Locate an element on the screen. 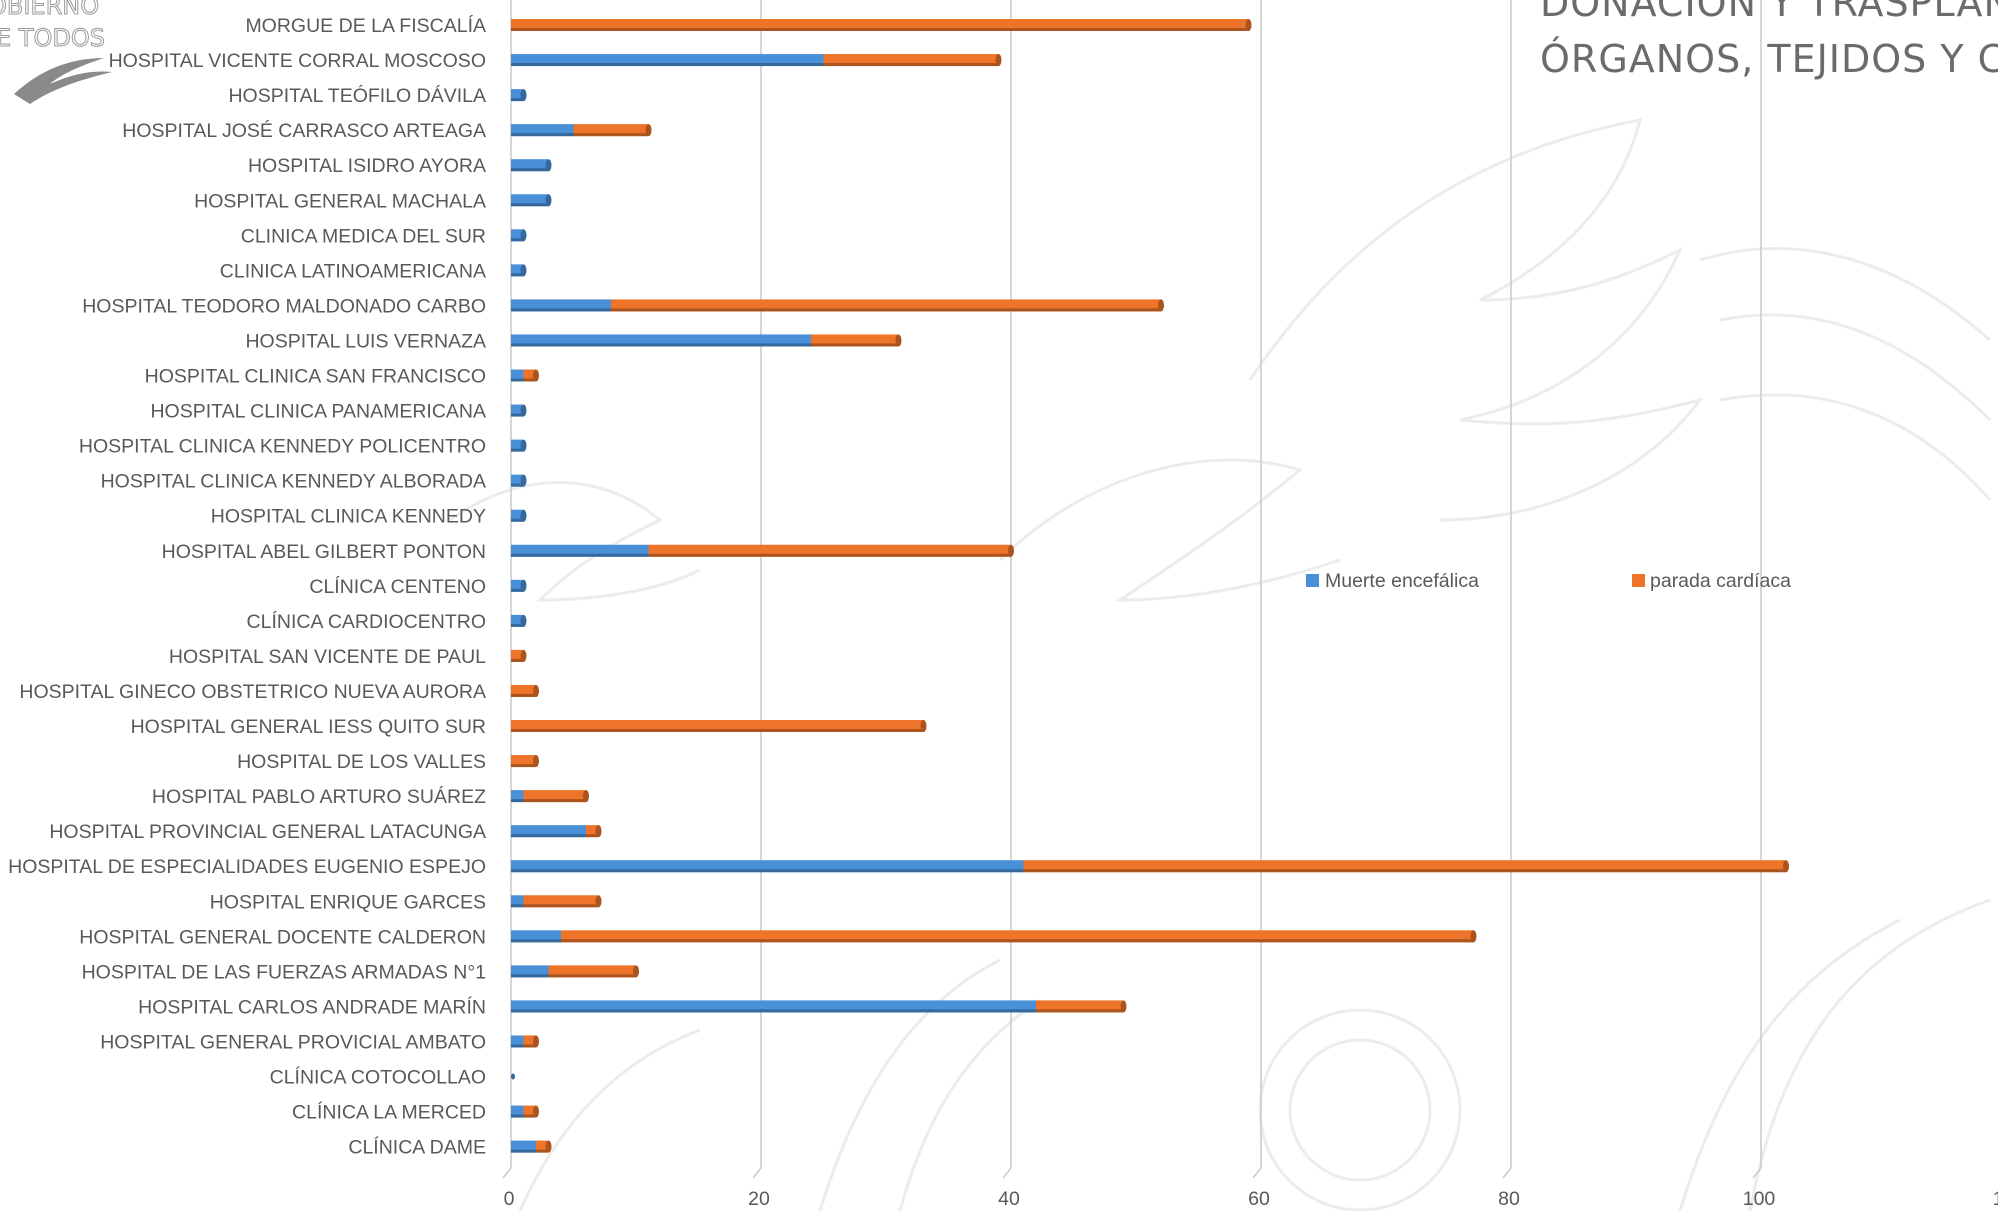 The height and width of the screenshot is (1211, 1998). category-label: HOSPITAL PROVINCIAL GENERAL LATACUNGA is located at coordinates (267, 832).